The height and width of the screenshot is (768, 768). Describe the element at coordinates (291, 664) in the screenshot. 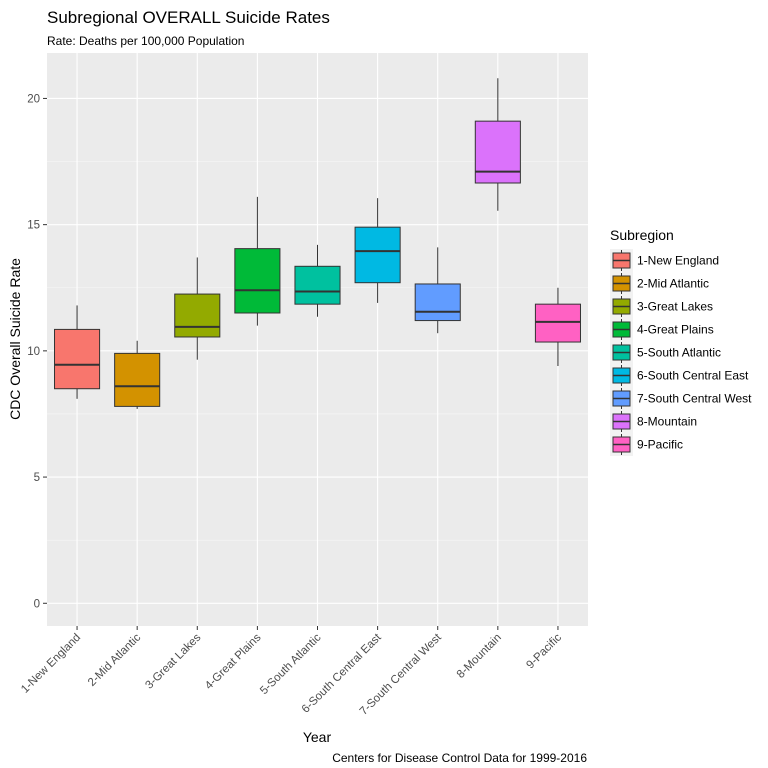

I see `x-tick-label: 5-South Atlantic` at that location.